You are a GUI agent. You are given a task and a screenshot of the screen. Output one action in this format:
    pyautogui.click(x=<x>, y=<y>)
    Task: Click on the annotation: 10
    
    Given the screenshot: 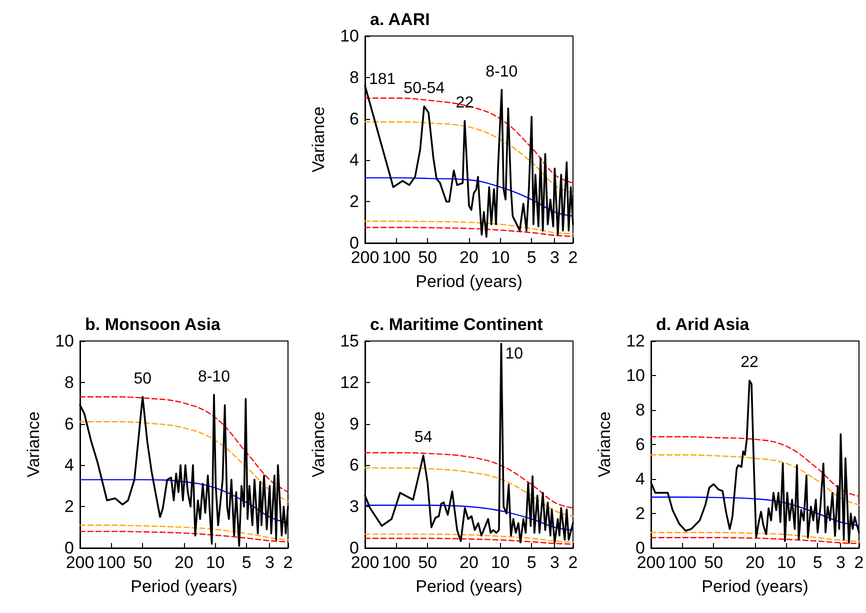 What is the action you would take?
    pyautogui.click(x=514, y=353)
    